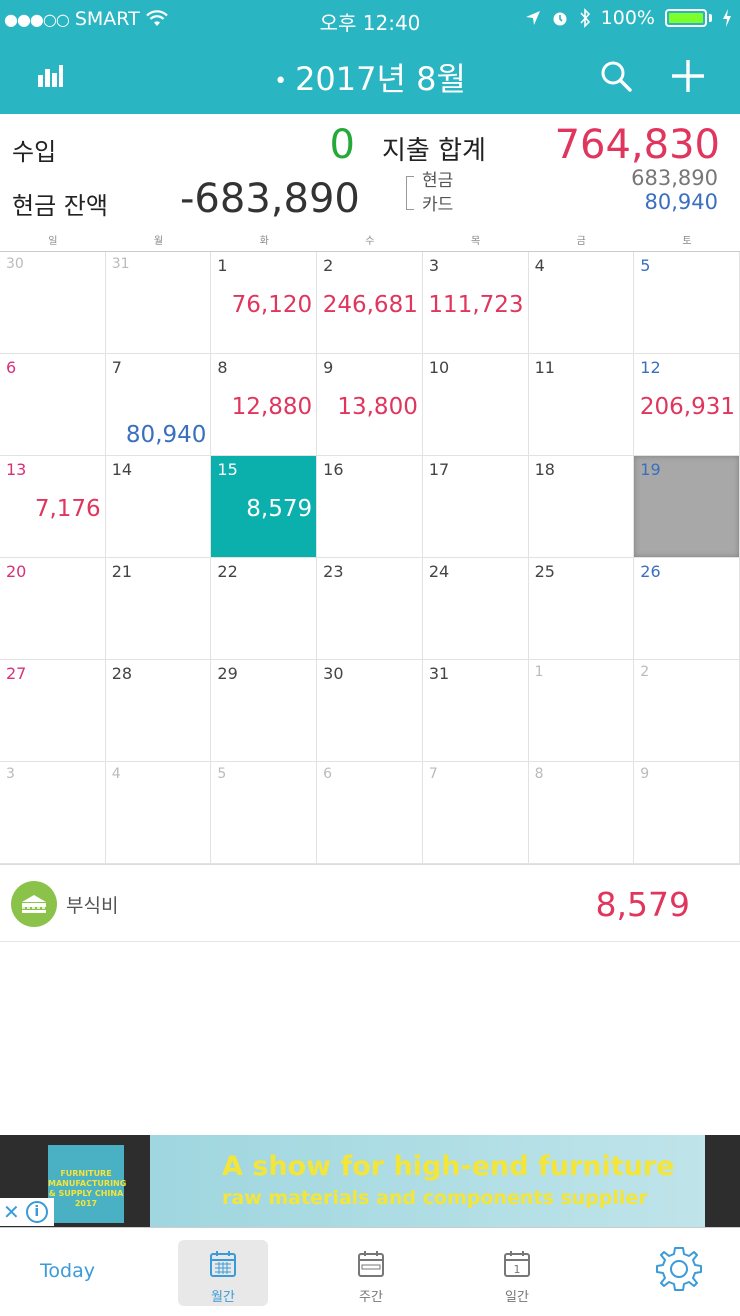 This screenshot has height=1316, width=740. What do you see at coordinates (687, 507) in the screenshot?
I see `calendar-day-cell: 19` at bounding box center [687, 507].